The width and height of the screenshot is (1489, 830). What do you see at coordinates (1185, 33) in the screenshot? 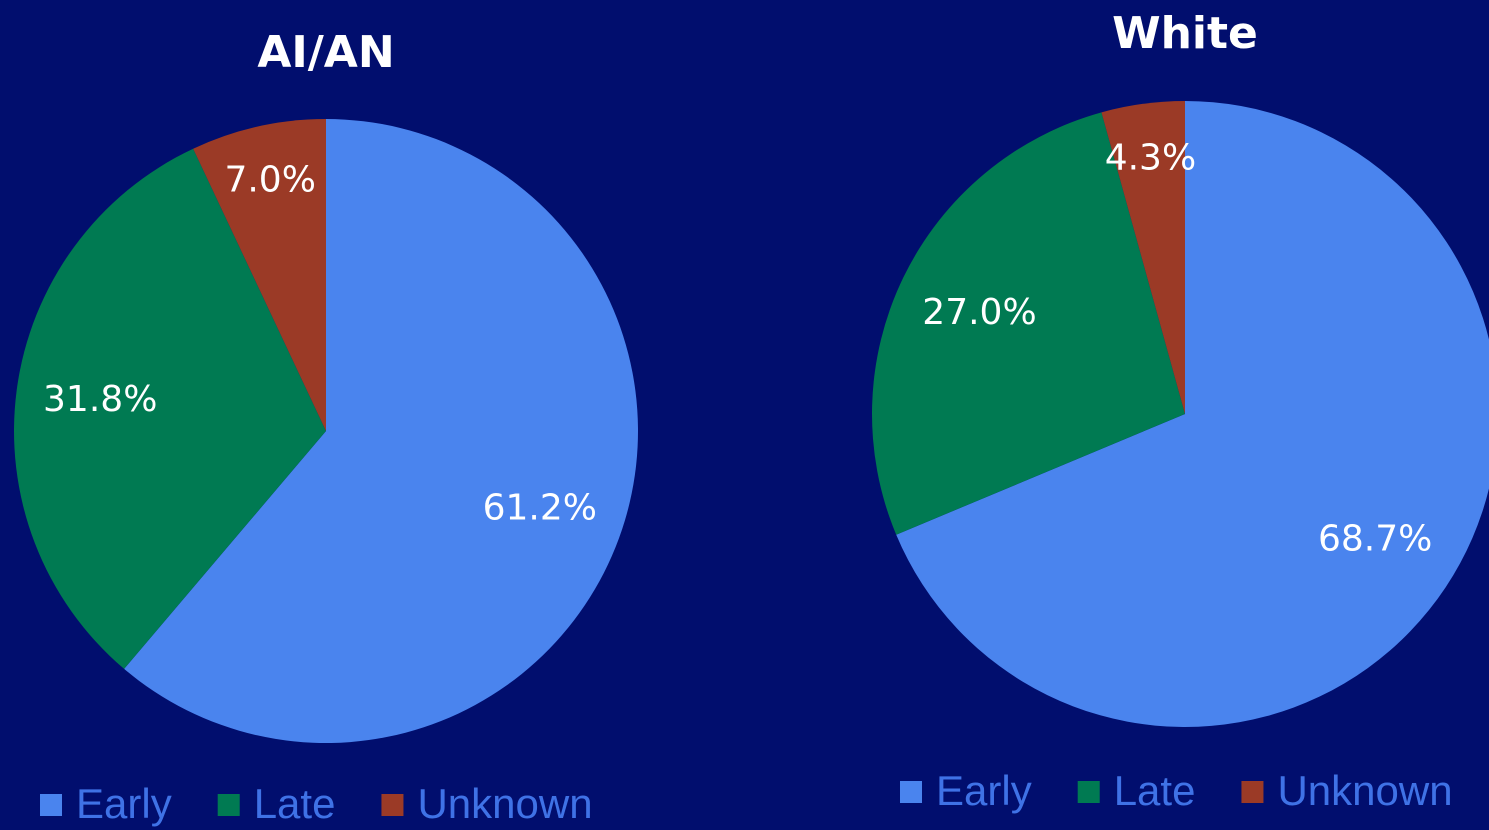
I see `chart-title: White` at bounding box center [1185, 33].